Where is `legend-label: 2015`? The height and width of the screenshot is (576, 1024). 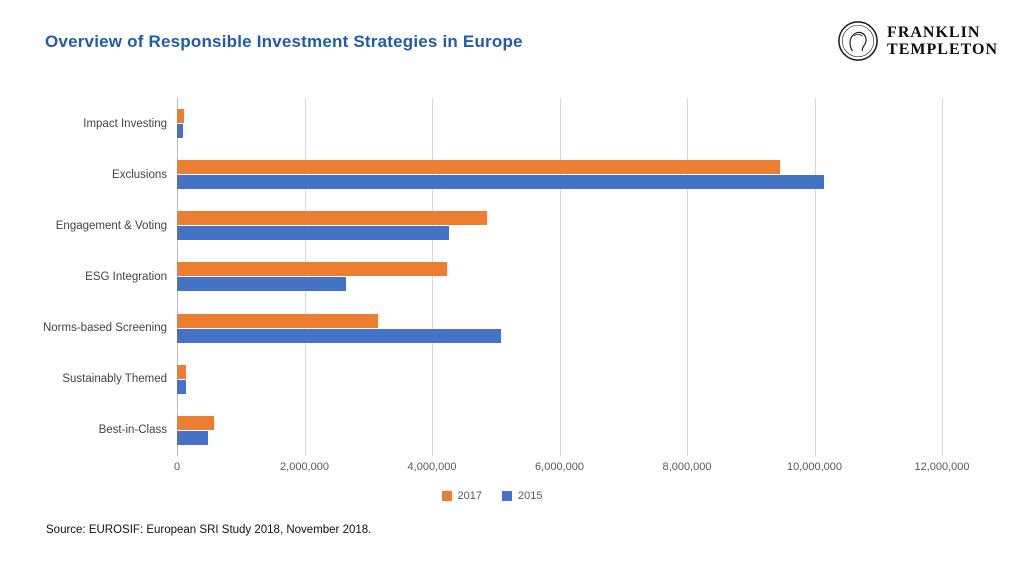
legend-label: 2015 is located at coordinates (530, 496).